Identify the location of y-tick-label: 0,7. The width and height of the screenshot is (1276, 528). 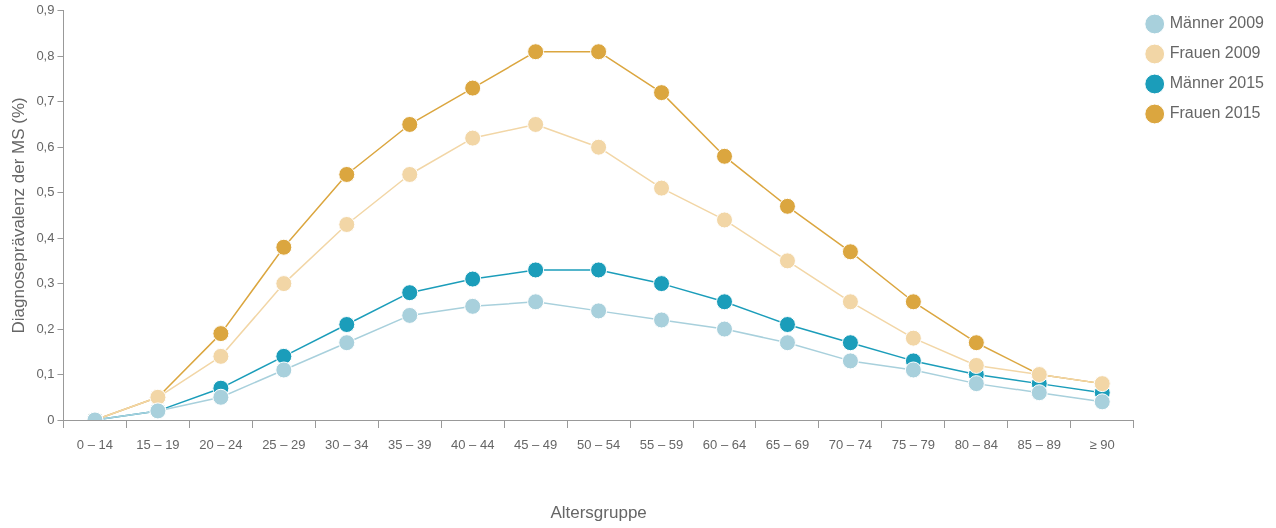
(45, 101).